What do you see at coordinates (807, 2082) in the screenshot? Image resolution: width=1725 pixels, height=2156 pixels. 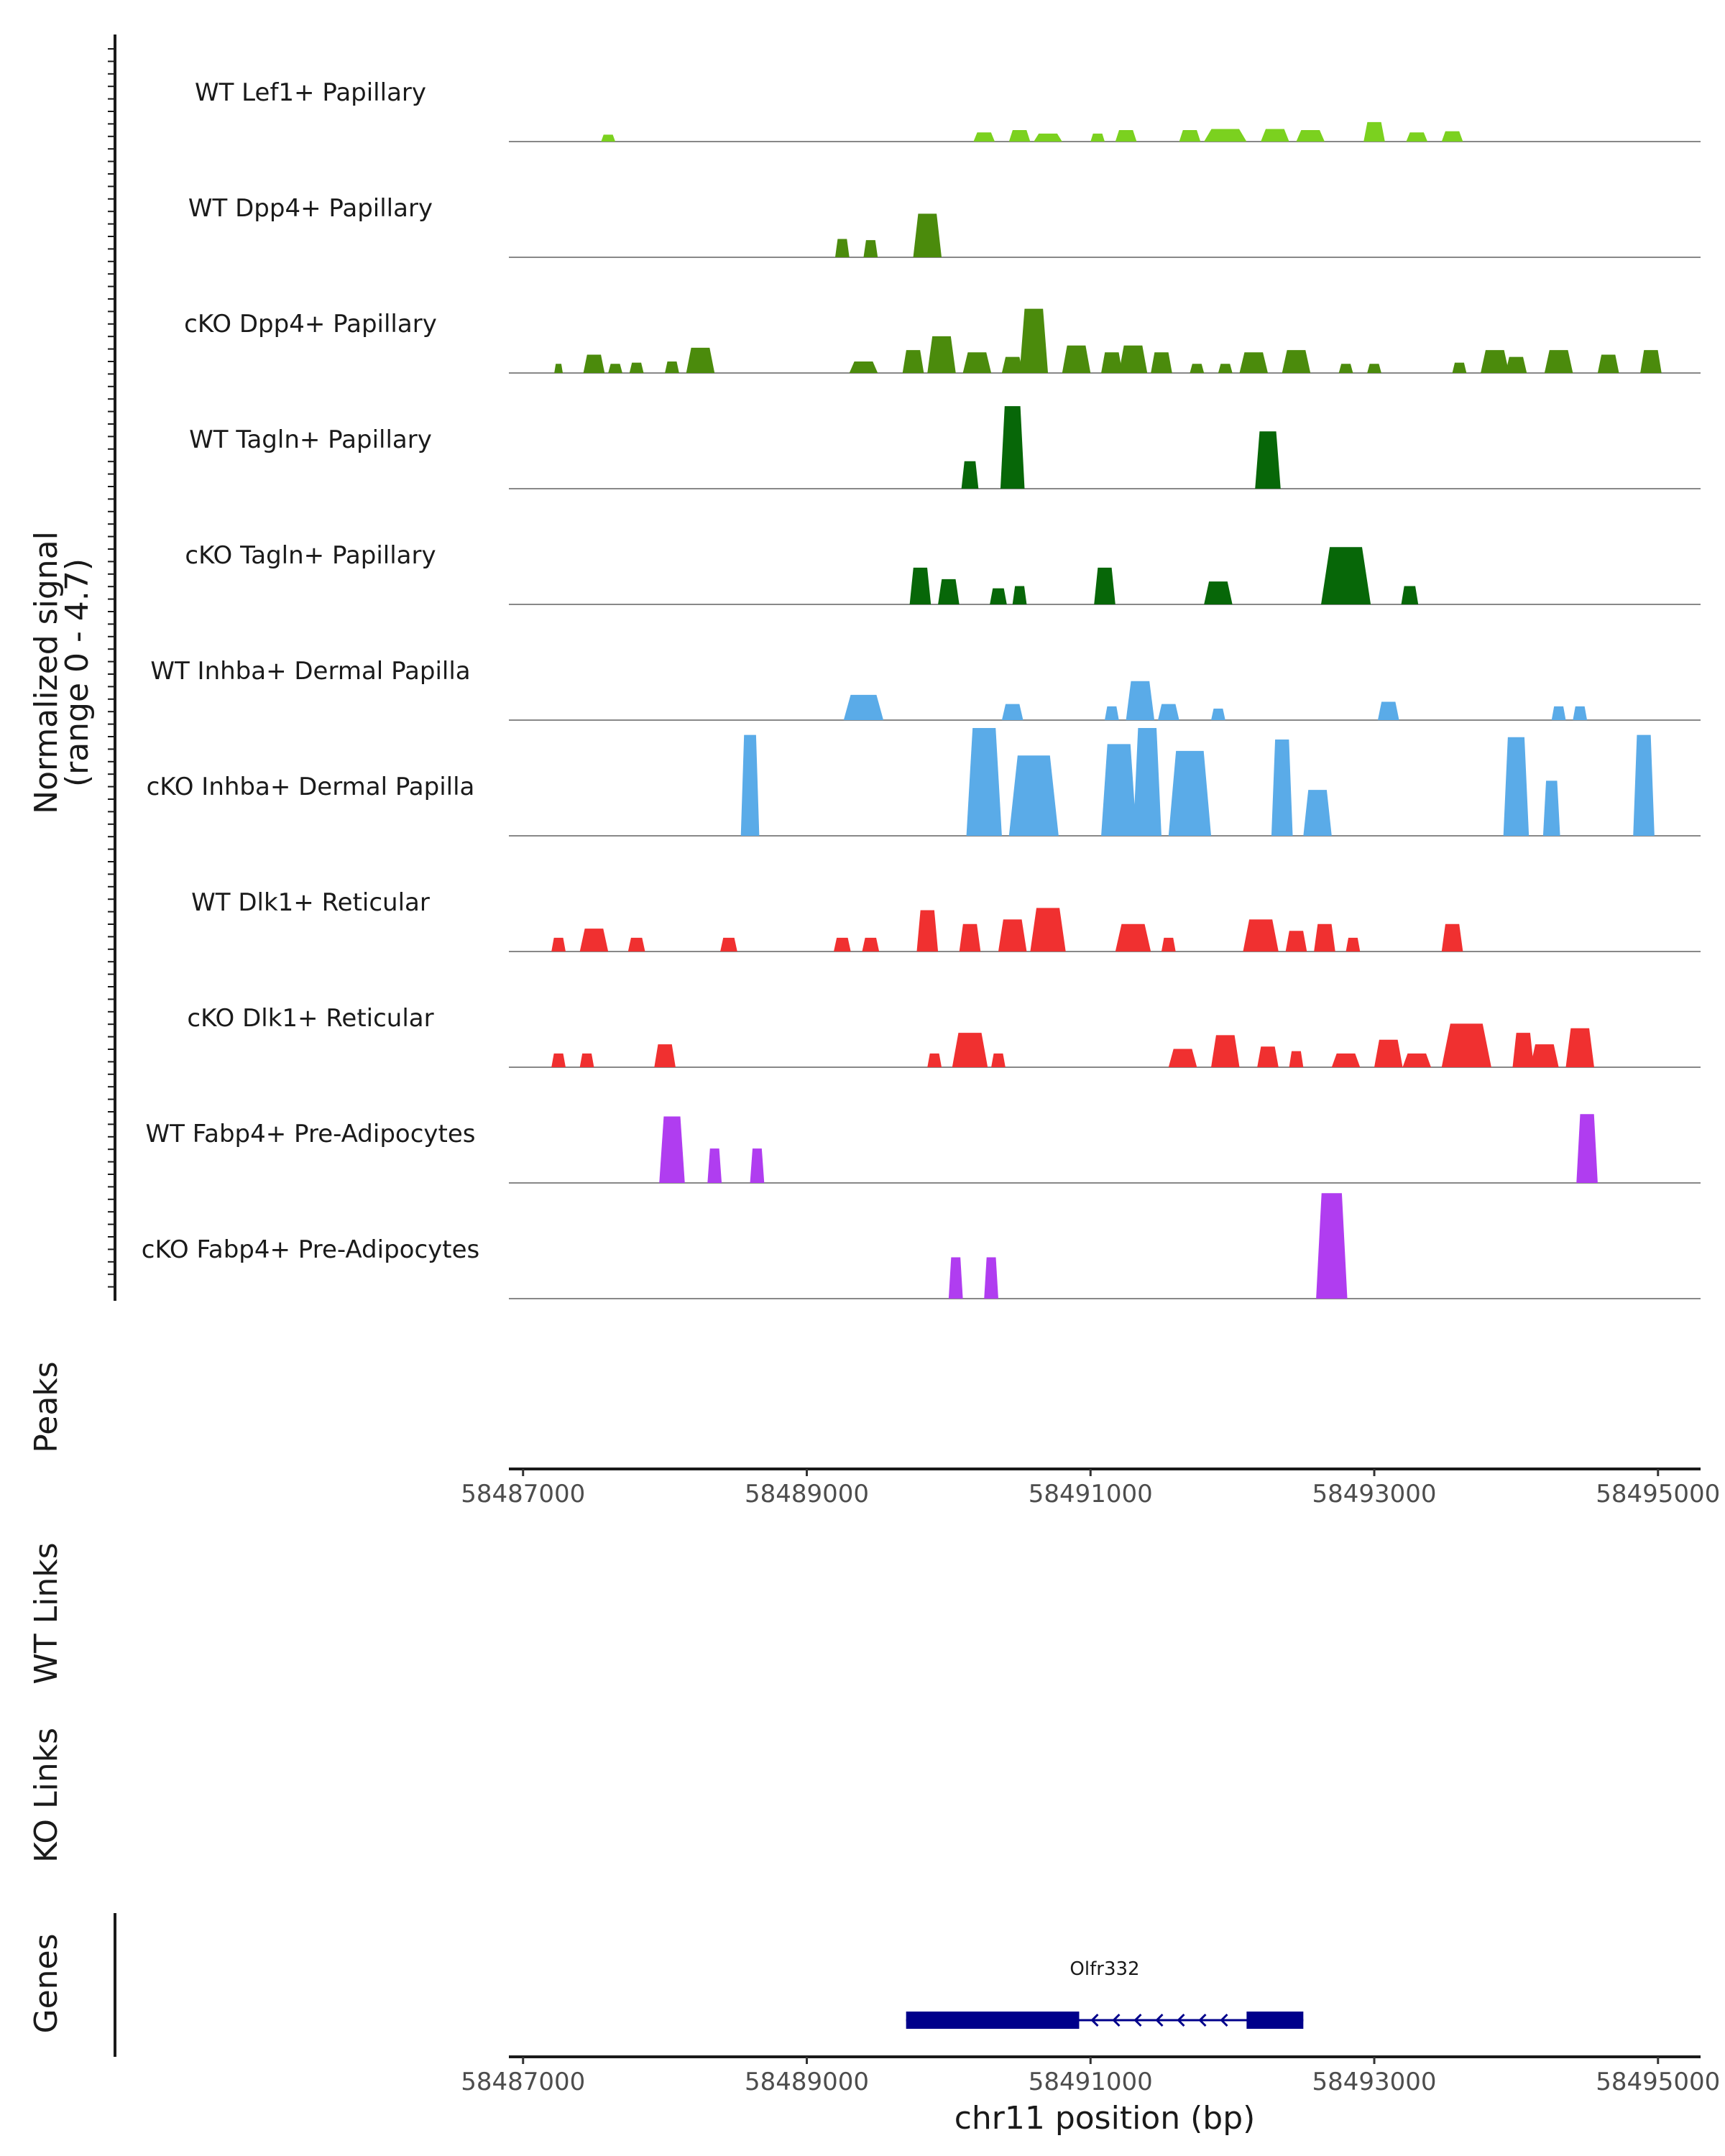 I see `x-tick-label: 58489000` at bounding box center [807, 2082].